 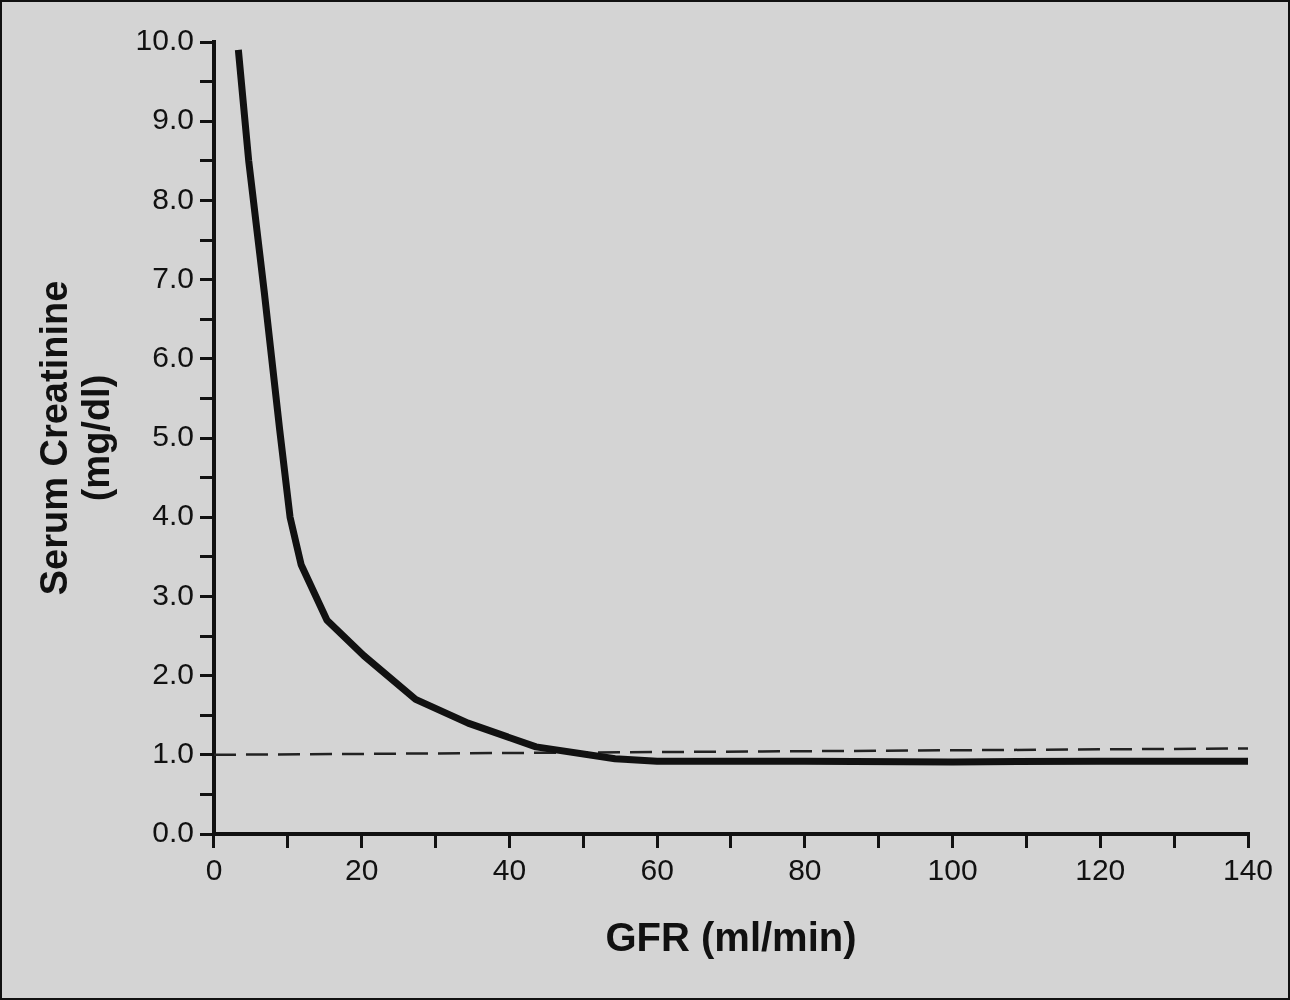 I want to click on y-tick-label: 4.0, so click(x=173, y=515).